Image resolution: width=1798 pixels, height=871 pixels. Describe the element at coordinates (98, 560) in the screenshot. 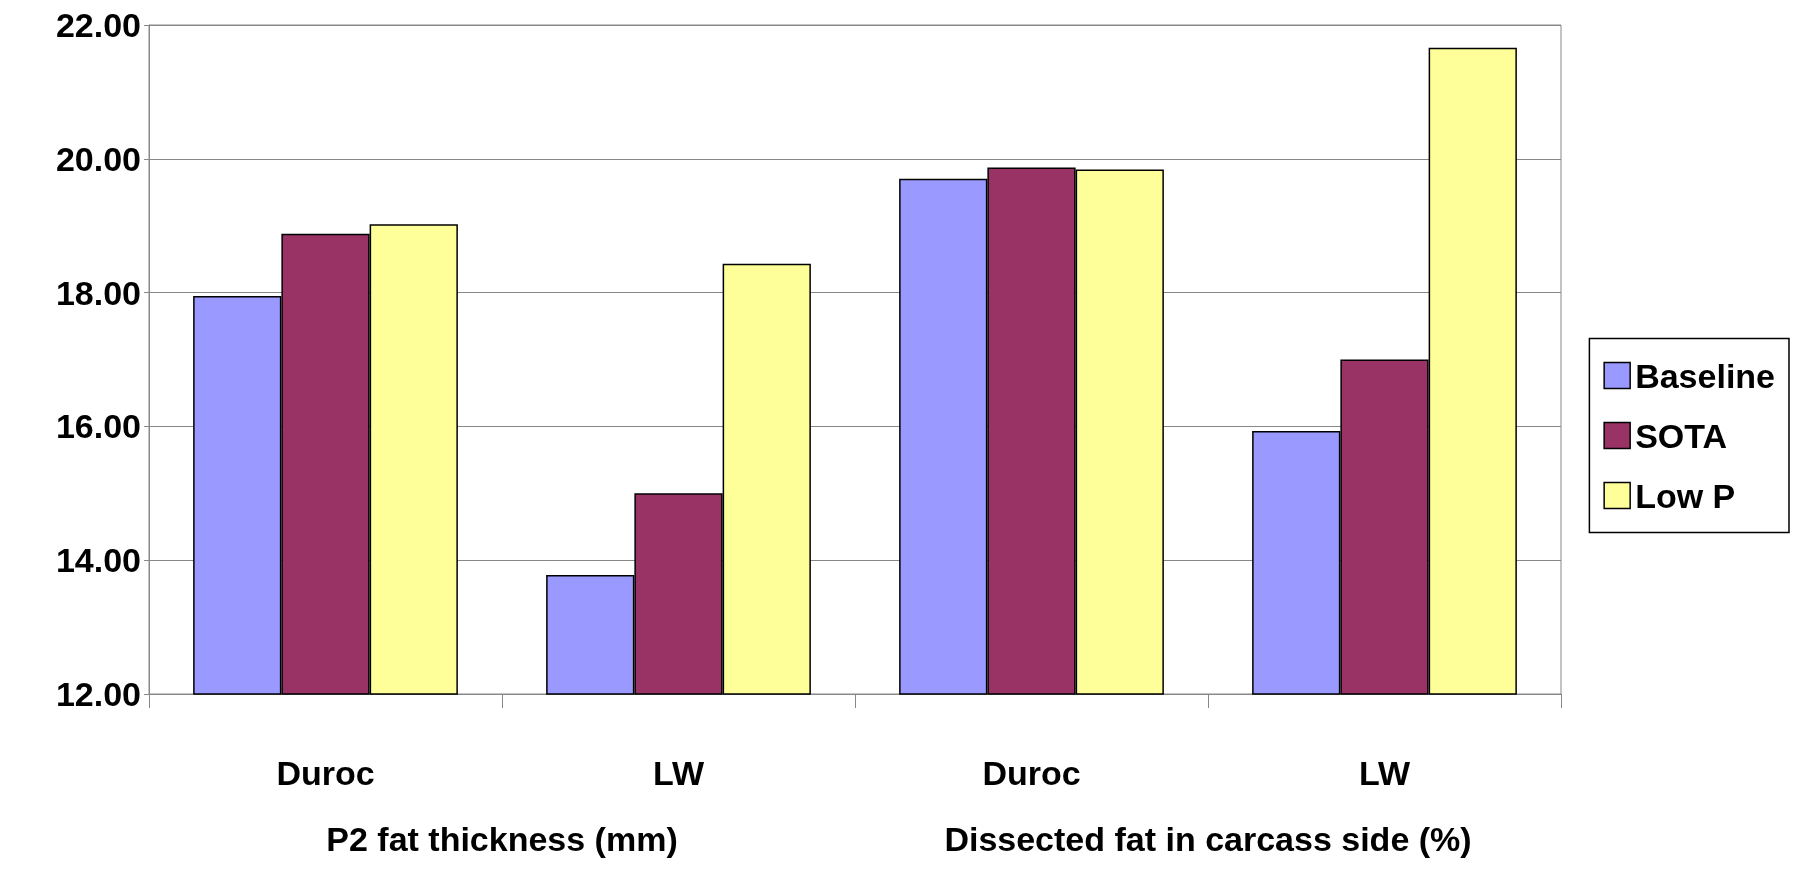

I see `y-tick-label: 14.00` at that location.